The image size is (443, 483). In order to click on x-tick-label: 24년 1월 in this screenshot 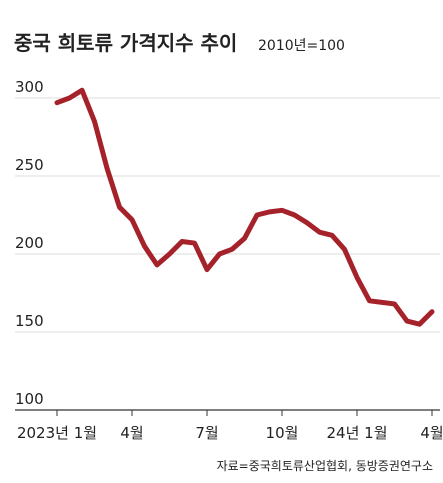, I will do `click(357, 433)`.